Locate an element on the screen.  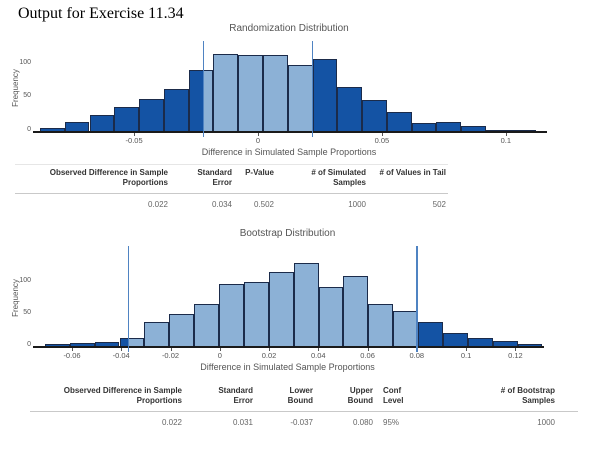
table-value-cell: -0.037 is located at coordinates (301, 422).